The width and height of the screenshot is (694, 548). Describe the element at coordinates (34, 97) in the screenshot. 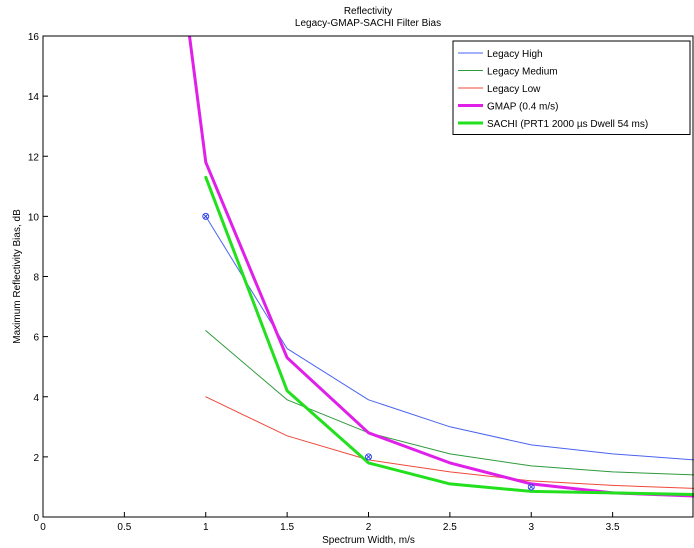

I see `y-tick-label: 14` at that location.